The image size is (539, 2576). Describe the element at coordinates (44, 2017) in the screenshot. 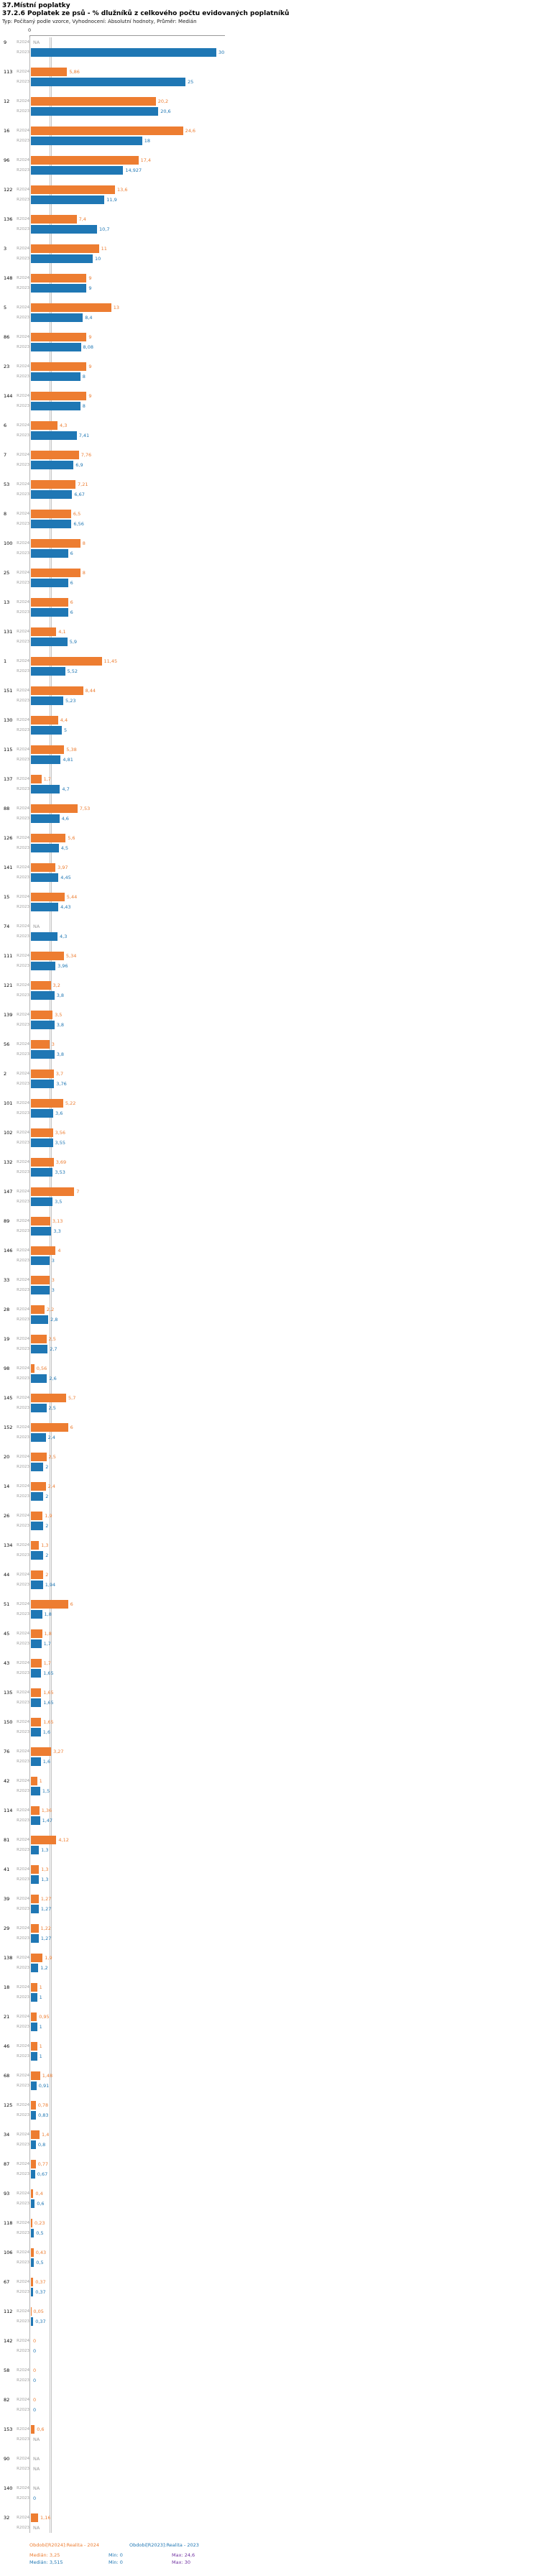

I see `bar-value-label: 0,95` at that location.